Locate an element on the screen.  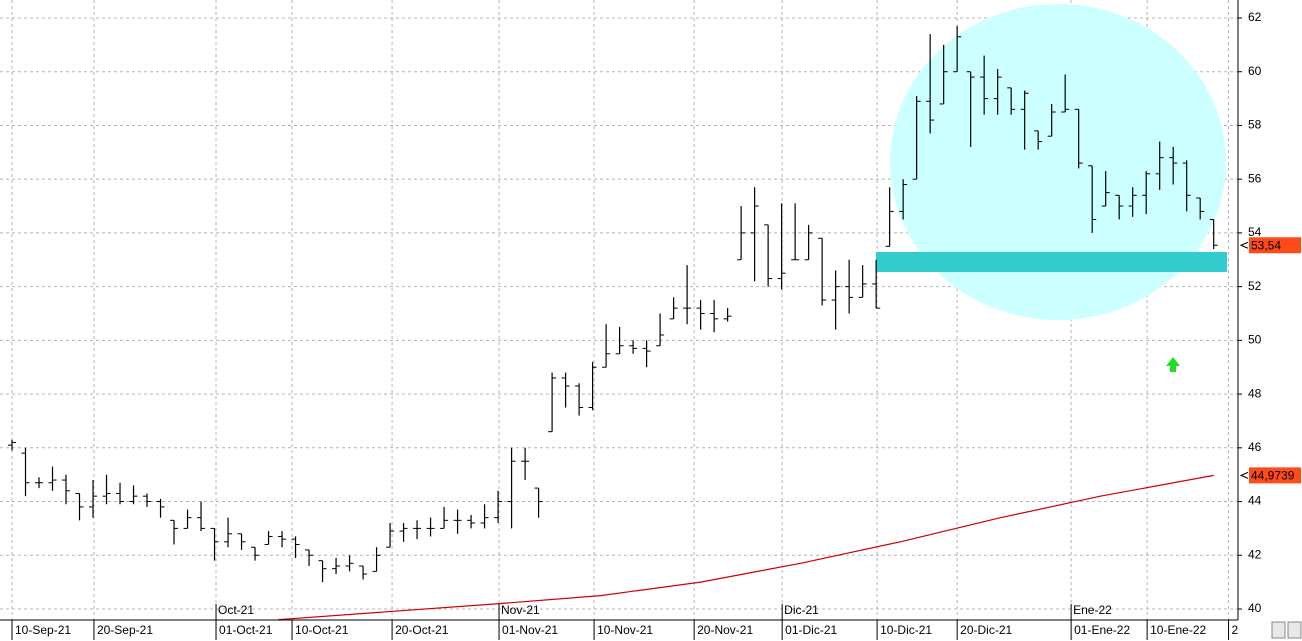
y-tick-label: 52 is located at coordinates (1255, 286).